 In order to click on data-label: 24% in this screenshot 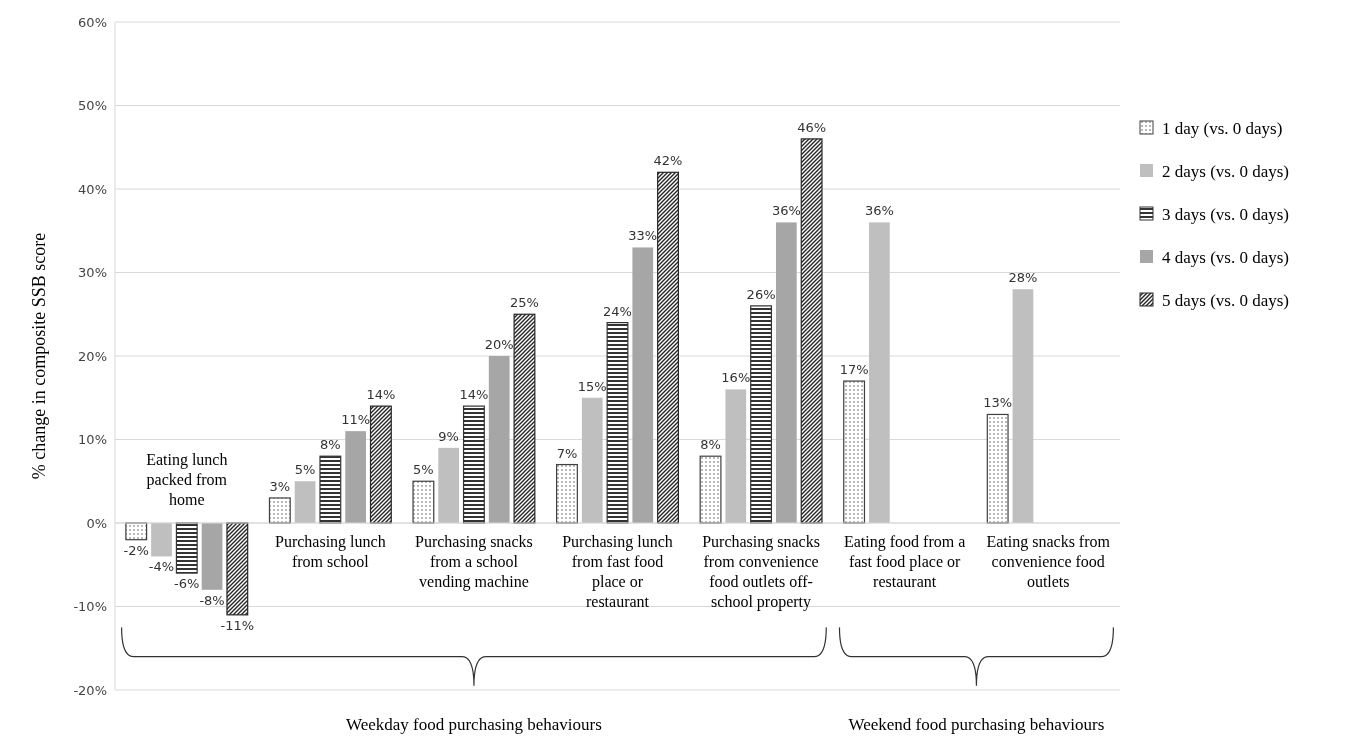, I will do `click(617, 311)`.